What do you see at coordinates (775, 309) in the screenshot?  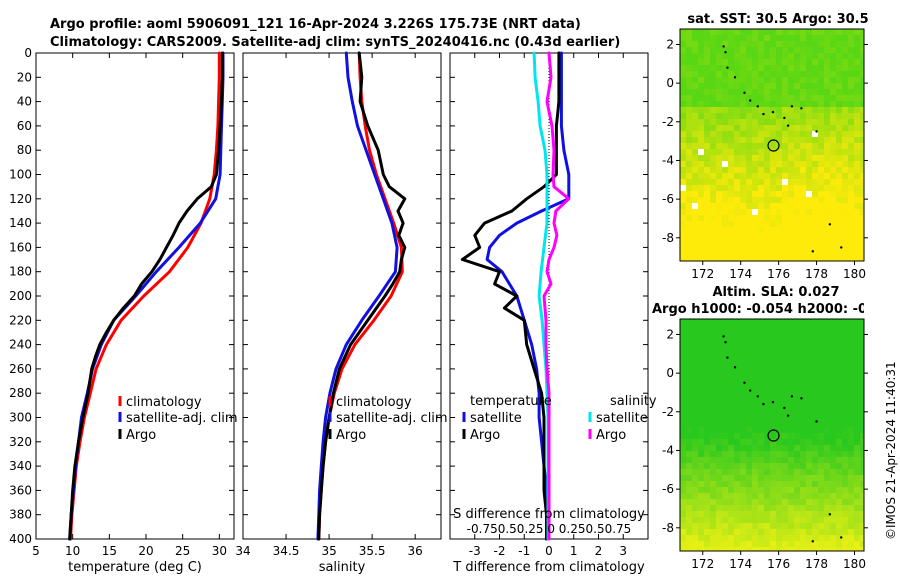 I see `sla-map-subtitle: Argo h1000: -0.054 h2000: -0.077` at bounding box center [775, 309].